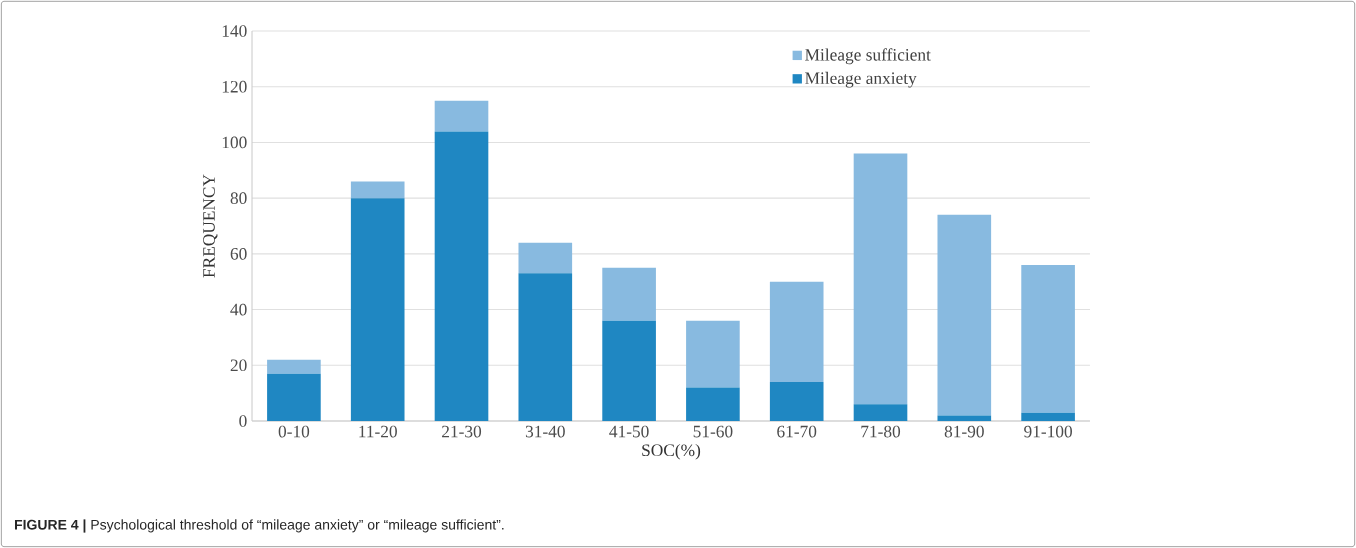 This screenshot has width=1356, height=548. Describe the element at coordinates (238, 198) in the screenshot. I see `y-tick-label: 80` at that location.